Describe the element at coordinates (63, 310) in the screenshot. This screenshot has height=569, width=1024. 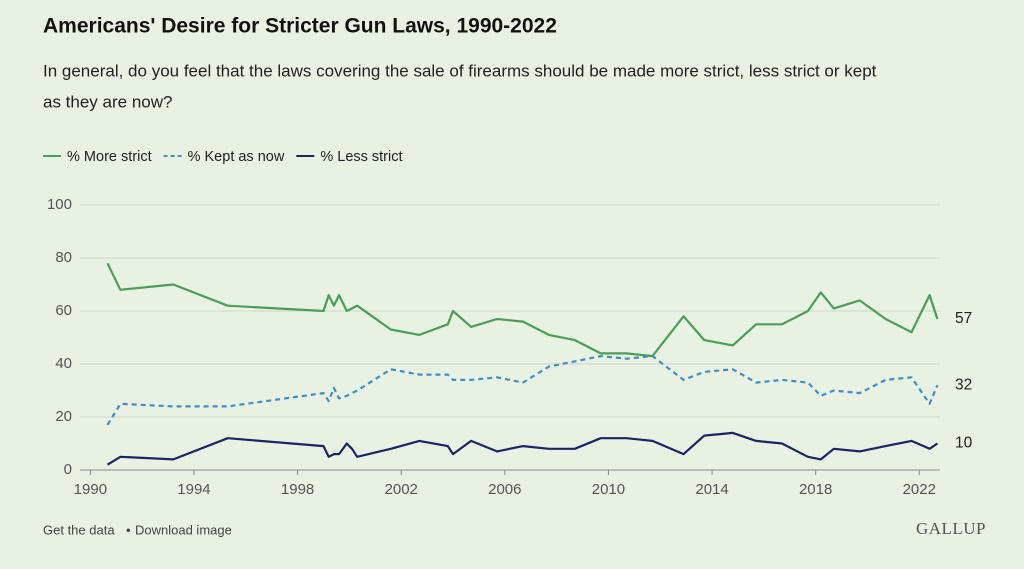
I see `y-tick-label: 60` at that location.